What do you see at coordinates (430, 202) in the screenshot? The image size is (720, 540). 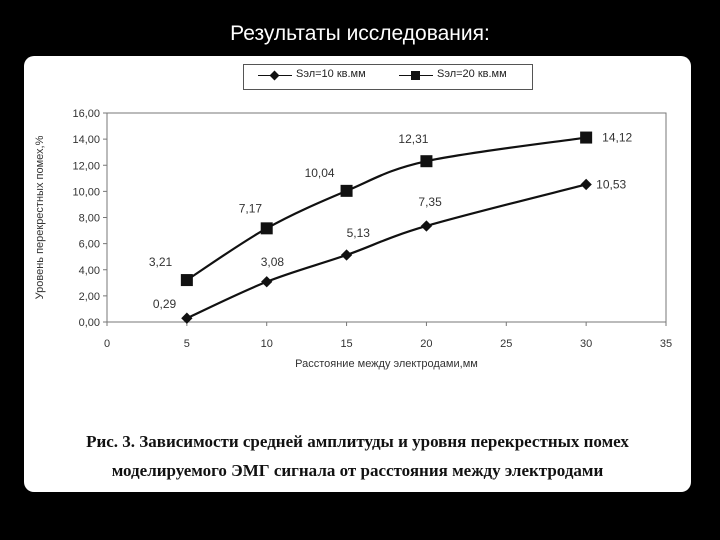 I see `data-label: 7,35` at bounding box center [430, 202].